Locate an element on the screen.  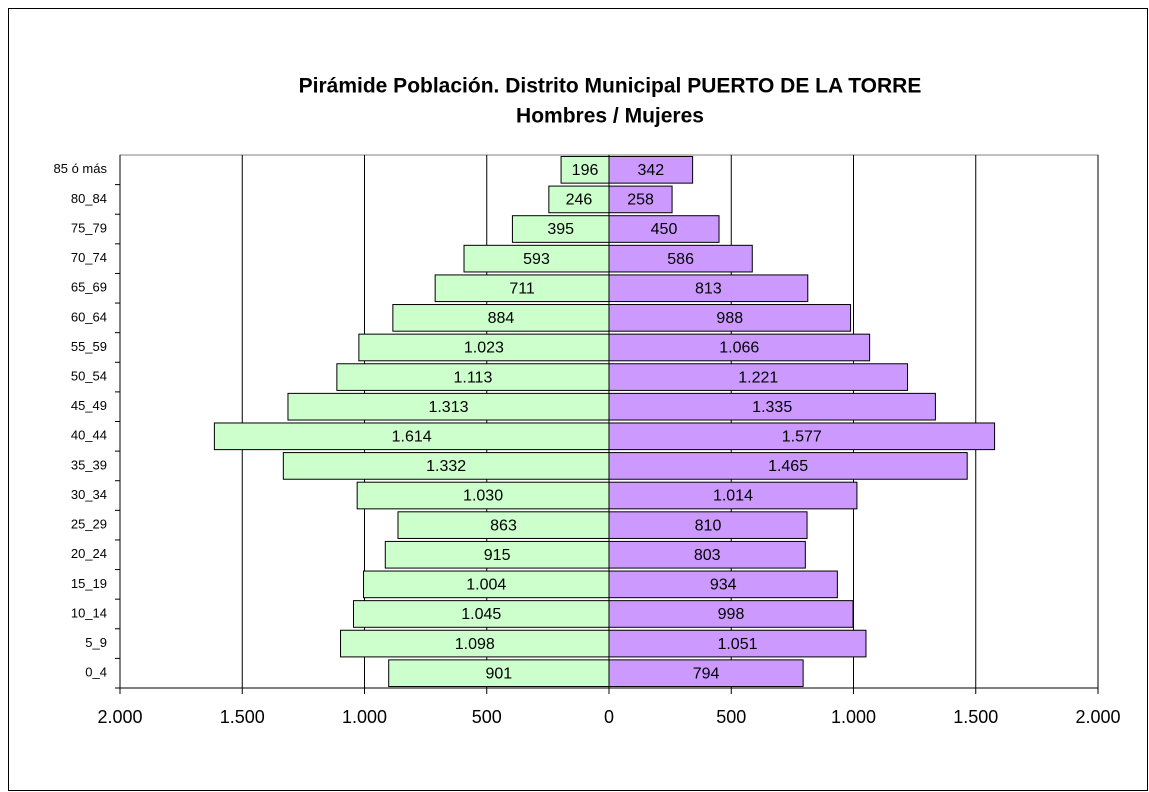
data-label: 1.023 is located at coordinates (484, 348).